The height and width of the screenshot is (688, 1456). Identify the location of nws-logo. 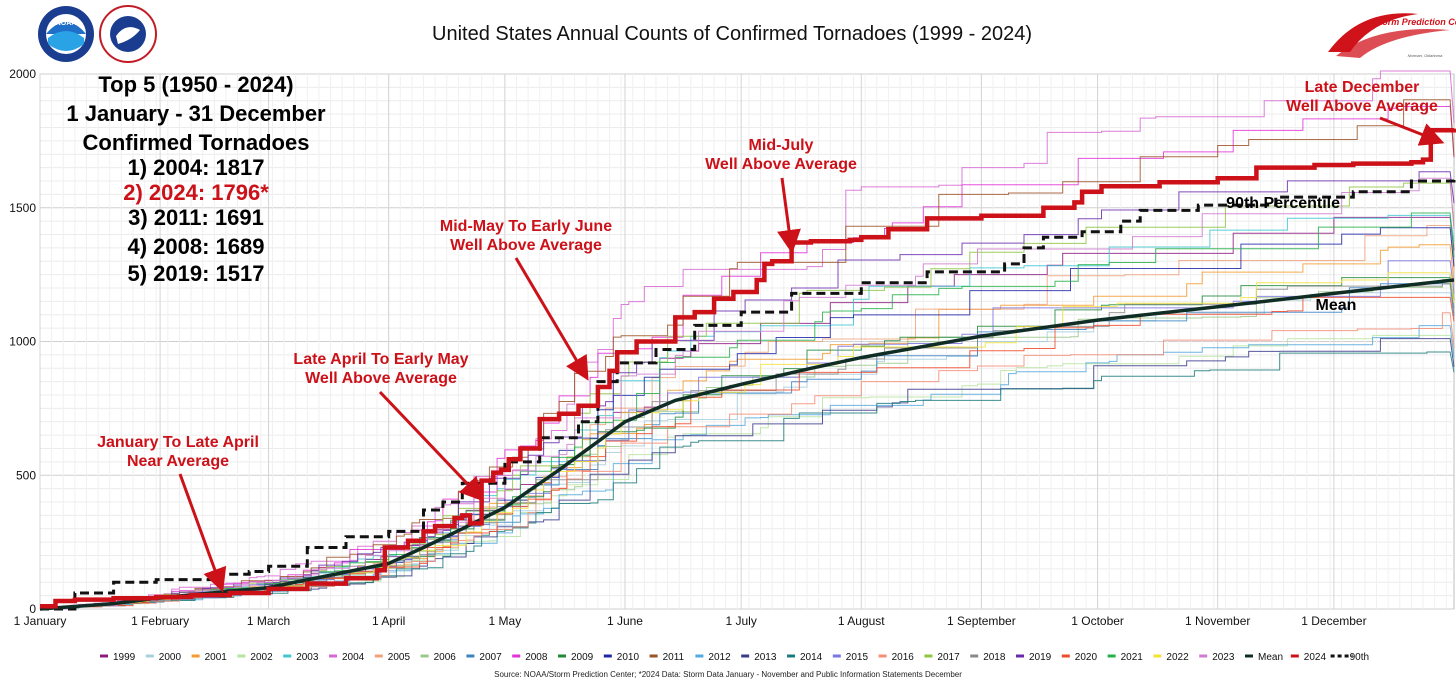
(128, 34).